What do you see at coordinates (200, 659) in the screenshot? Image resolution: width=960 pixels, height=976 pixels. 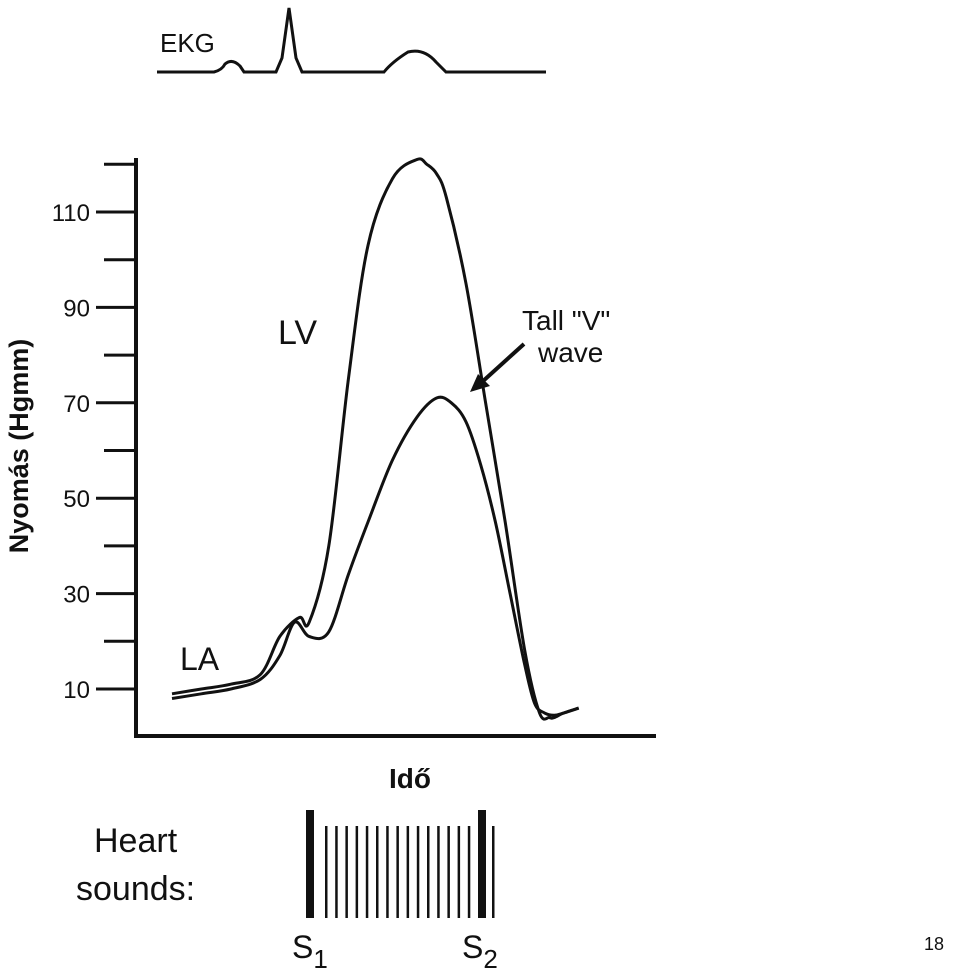 I see `la-label: LA` at bounding box center [200, 659].